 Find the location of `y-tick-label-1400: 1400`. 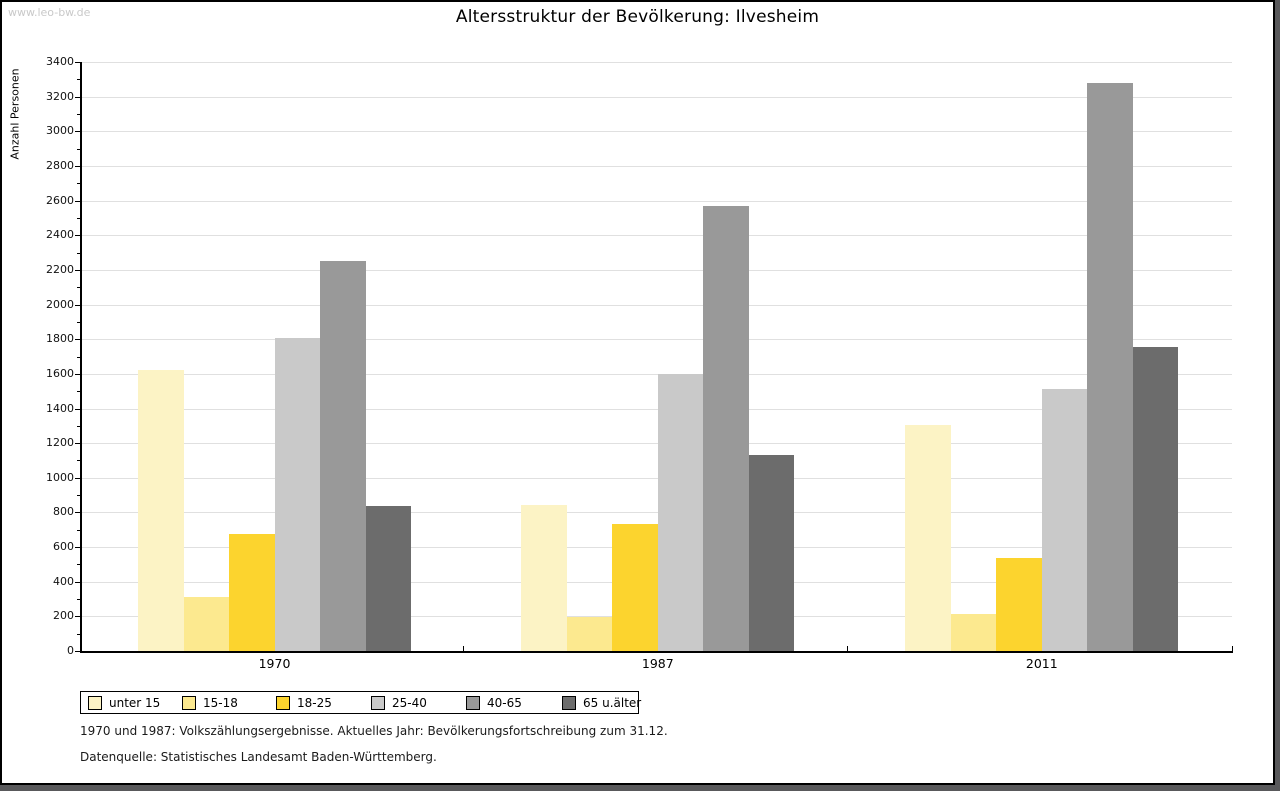

y-tick-label-1400: 1400 is located at coordinates (60, 408).